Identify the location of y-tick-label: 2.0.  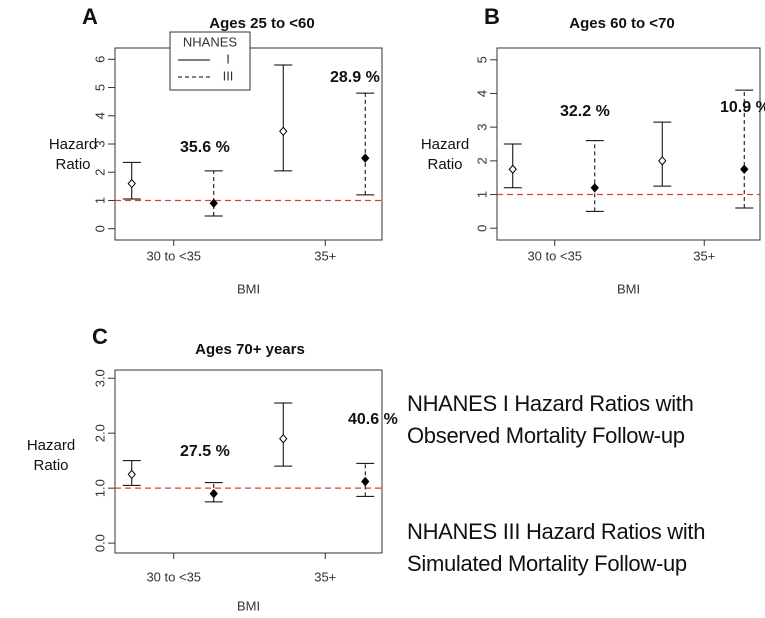
(99, 433).